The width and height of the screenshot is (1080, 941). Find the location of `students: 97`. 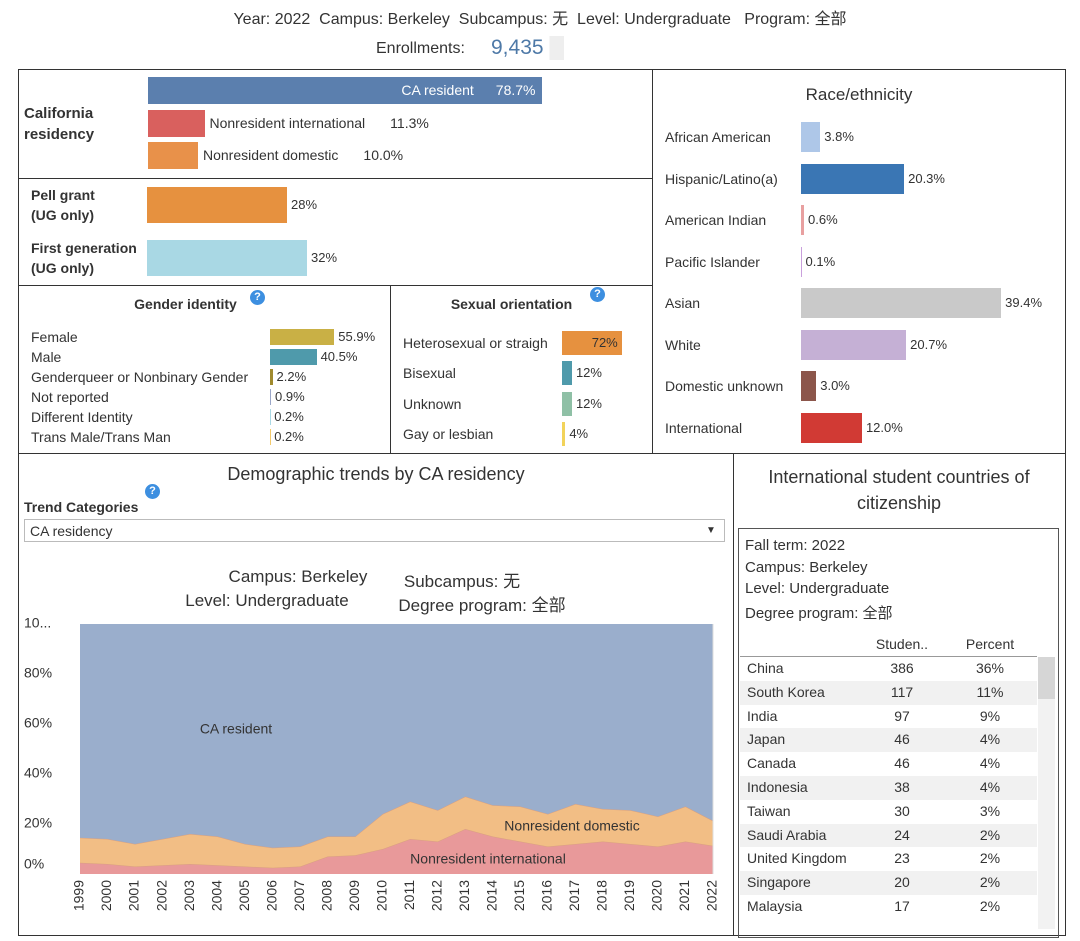

students: 97 is located at coordinates (902, 715).